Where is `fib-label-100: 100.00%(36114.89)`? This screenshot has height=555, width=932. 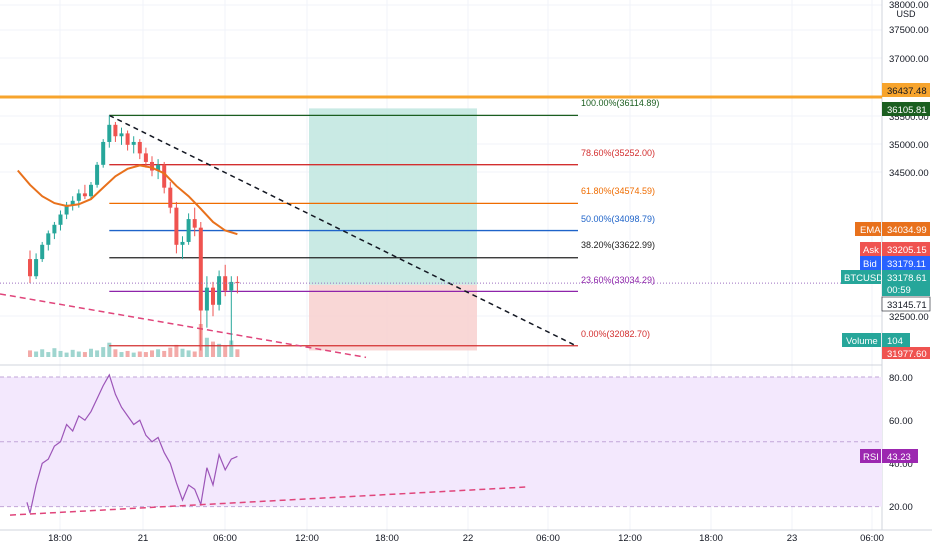 fib-label-100: 100.00%(36114.89) is located at coordinates (620, 103).